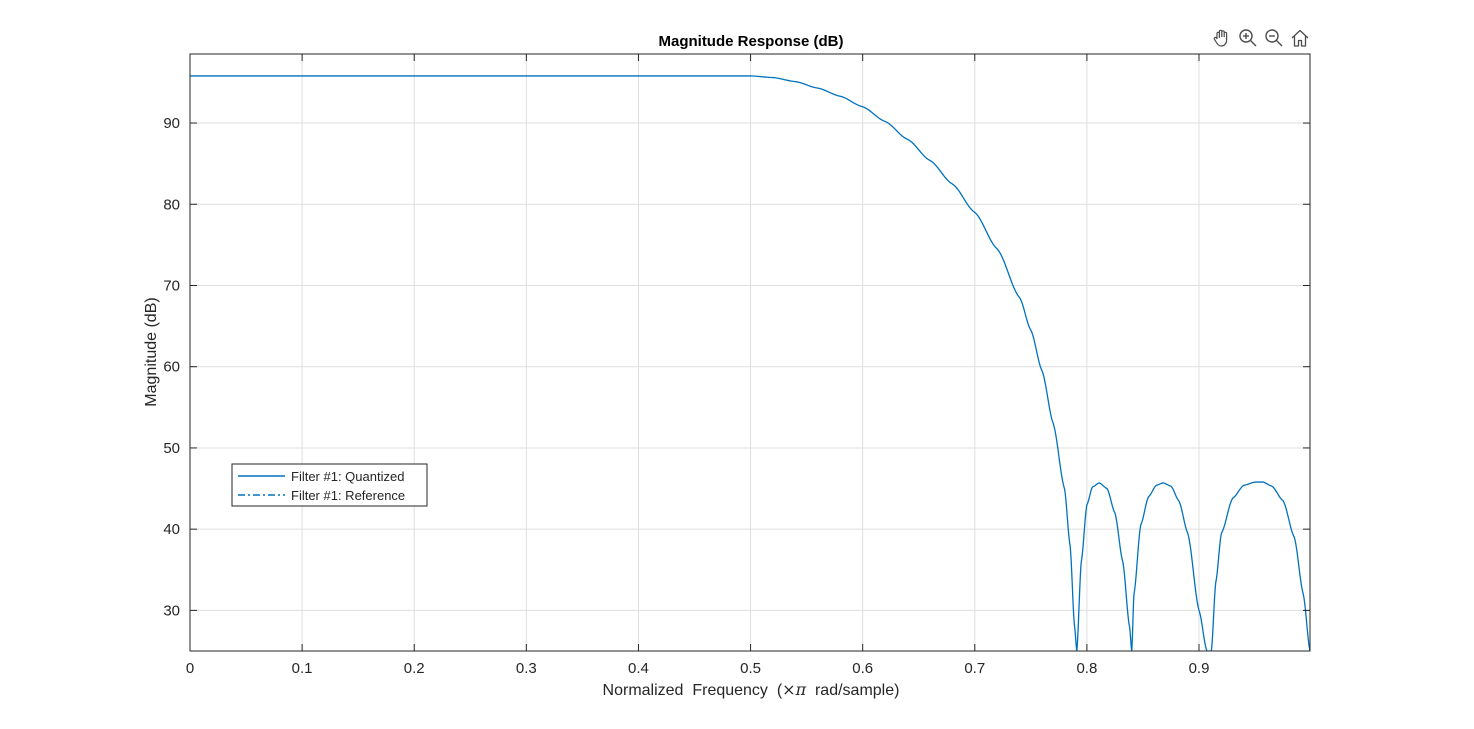 Image resolution: width=1474 pixels, height=729 pixels. What do you see at coordinates (171, 610) in the screenshot?
I see `y-tick-label: 30` at bounding box center [171, 610].